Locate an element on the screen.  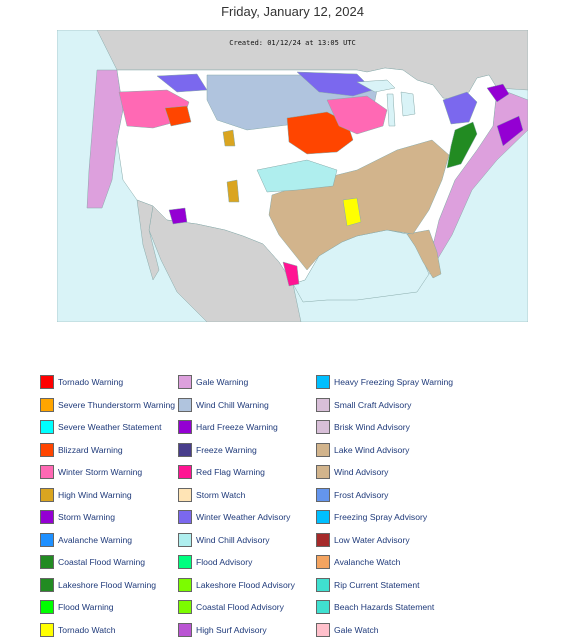
legend-item: Low Water Advisory is located at coordinates (396, 540).